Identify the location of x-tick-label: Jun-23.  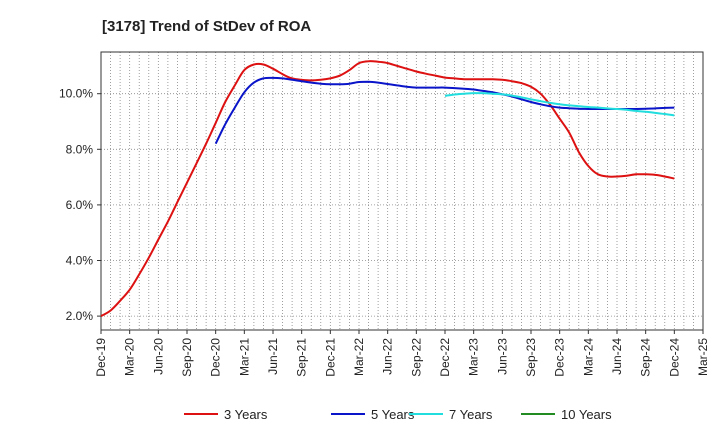
(502, 356).